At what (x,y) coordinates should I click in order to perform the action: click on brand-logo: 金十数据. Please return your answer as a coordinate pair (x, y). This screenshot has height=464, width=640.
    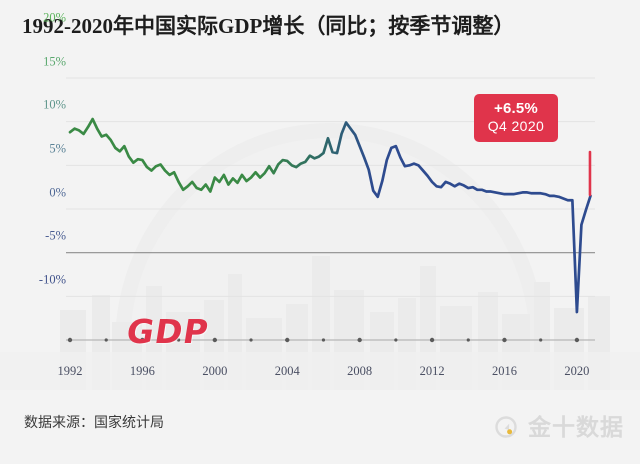
    Looking at the image, I should click on (559, 428).